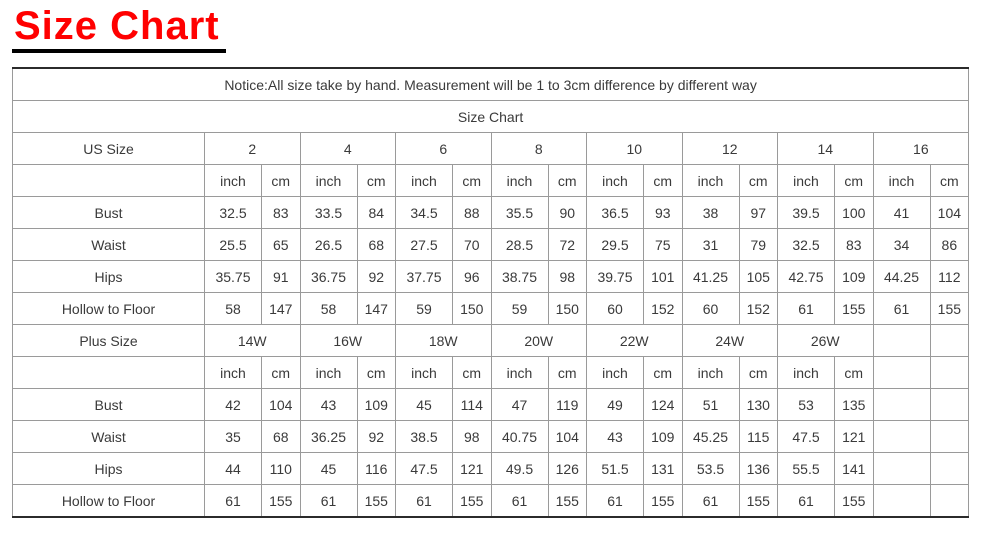 This screenshot has width=985, height=535. I want to click on value-cell-inch: 49, so click(615, 404).